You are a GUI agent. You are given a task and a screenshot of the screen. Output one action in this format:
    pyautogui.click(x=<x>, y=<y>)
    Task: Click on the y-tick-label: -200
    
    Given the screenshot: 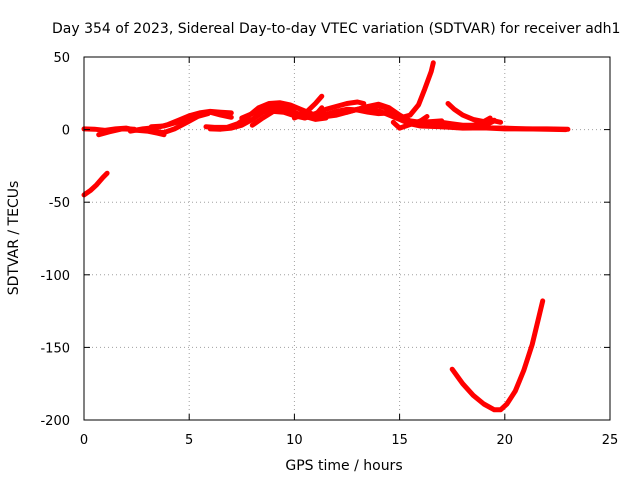 What is the action you would take?
    pyautogui.click(x=55, y=421)
    